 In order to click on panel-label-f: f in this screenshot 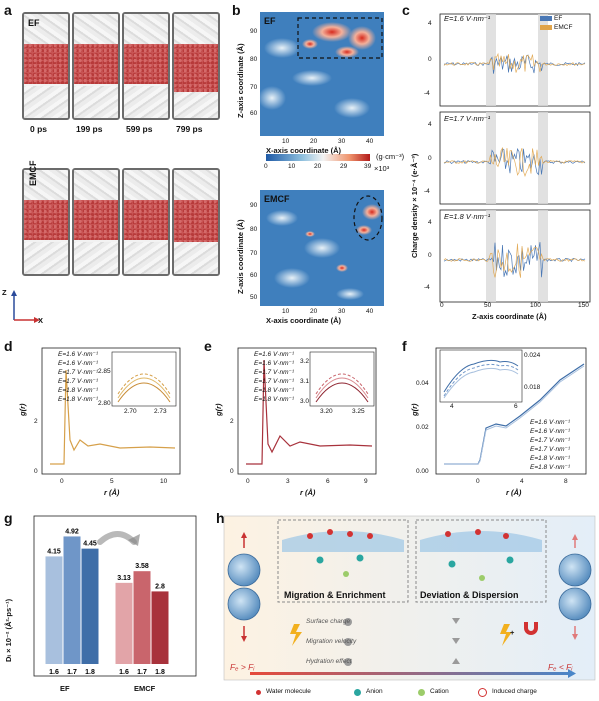, I will do `click(404, 346)`.